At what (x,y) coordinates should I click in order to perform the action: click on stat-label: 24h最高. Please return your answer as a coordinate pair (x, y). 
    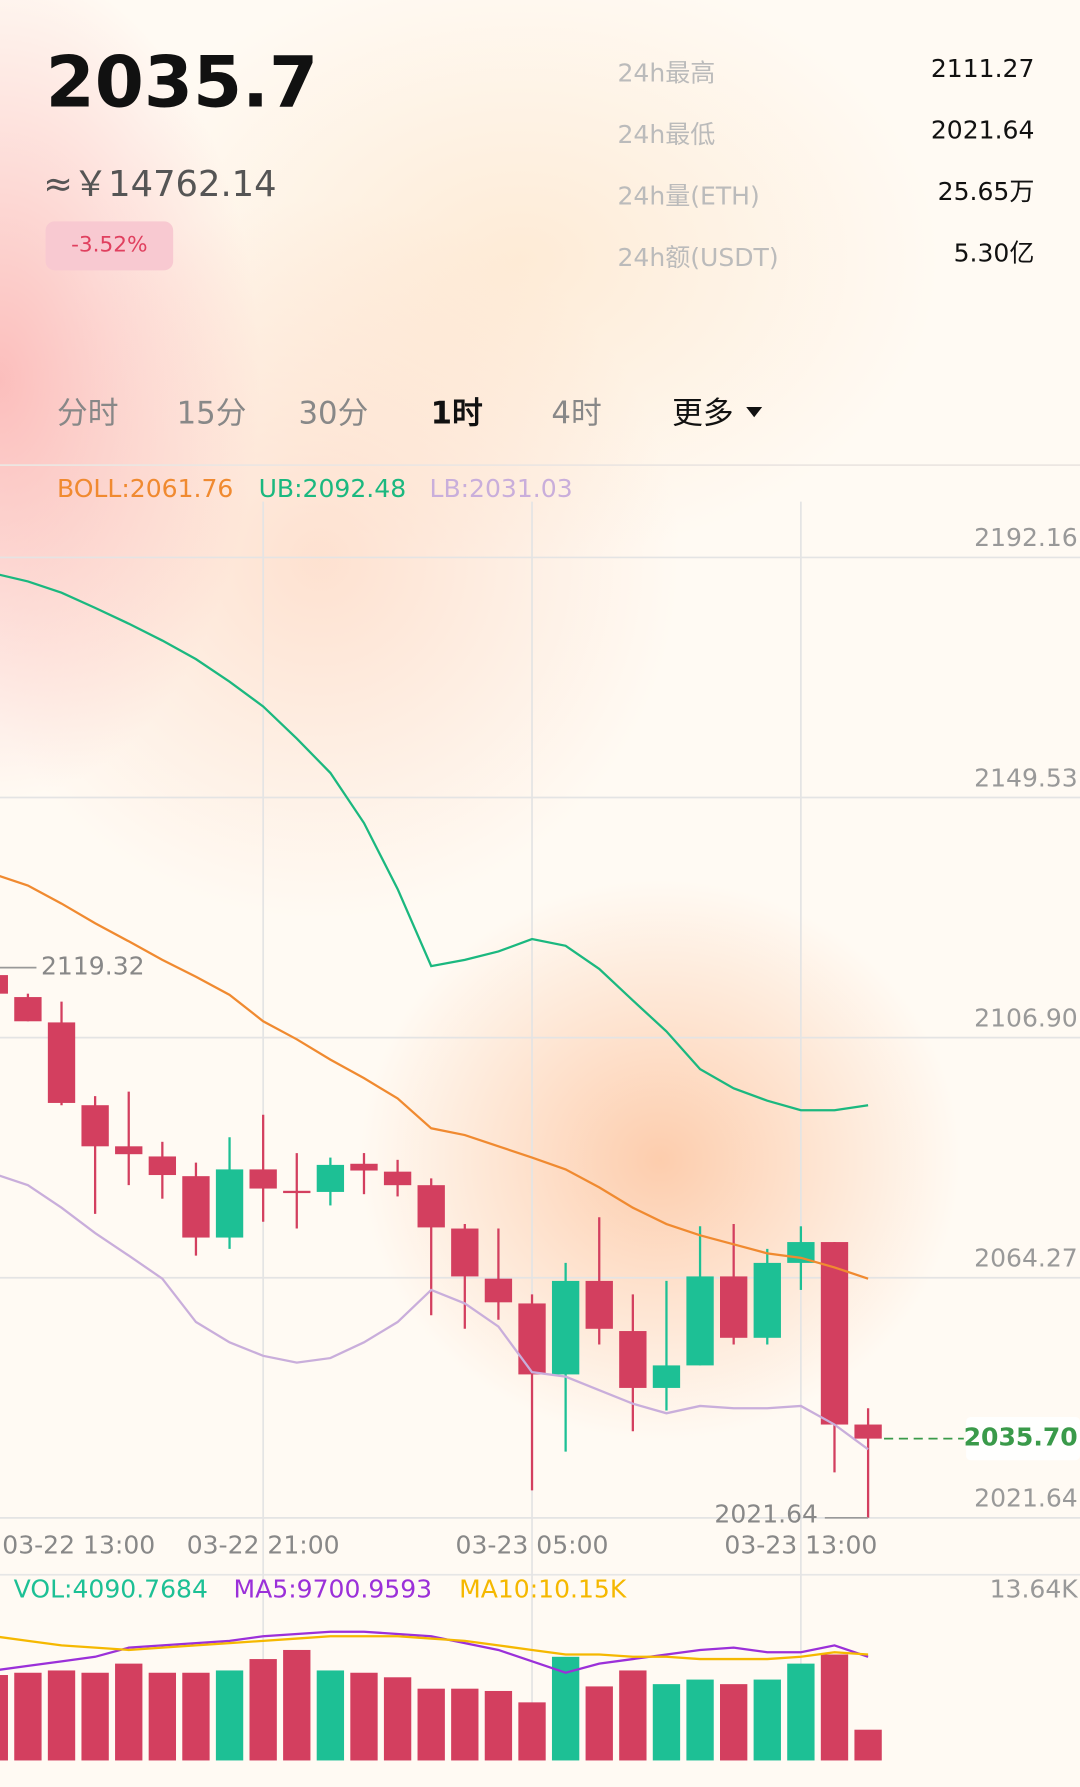
    Looking at the image, I should click on (666, 72).